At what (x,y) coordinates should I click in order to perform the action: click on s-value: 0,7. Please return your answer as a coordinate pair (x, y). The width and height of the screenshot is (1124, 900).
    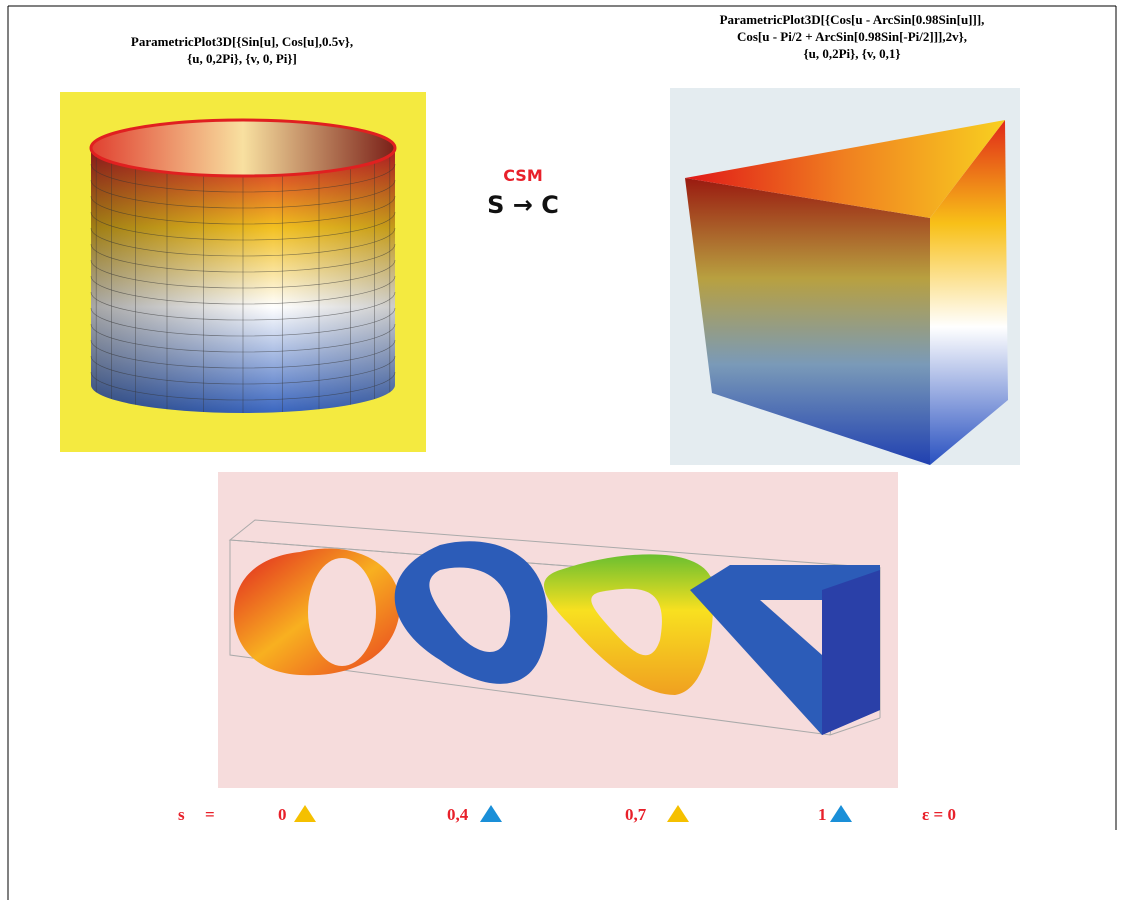
    Looking at the image, I should click on (636, 814).